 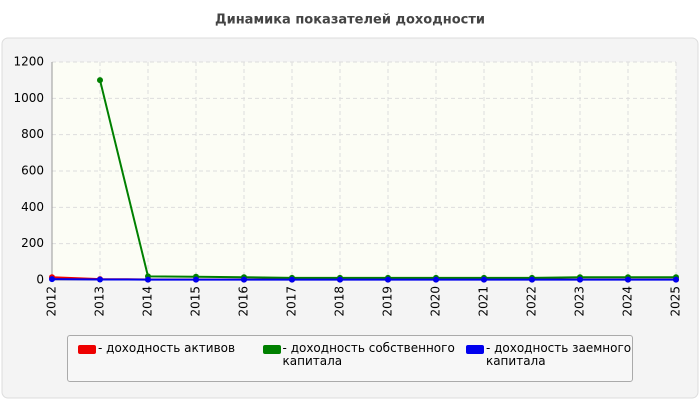 I want to click on x-tick-label: 2025, so click(x=676, y=301).